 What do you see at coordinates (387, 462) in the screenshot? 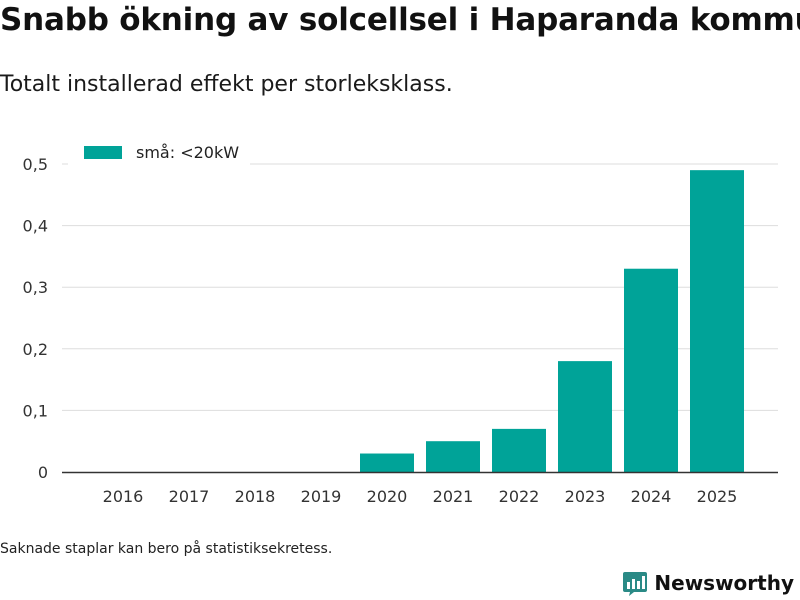
I see `bar-2020` at bounding box center [387, 462].